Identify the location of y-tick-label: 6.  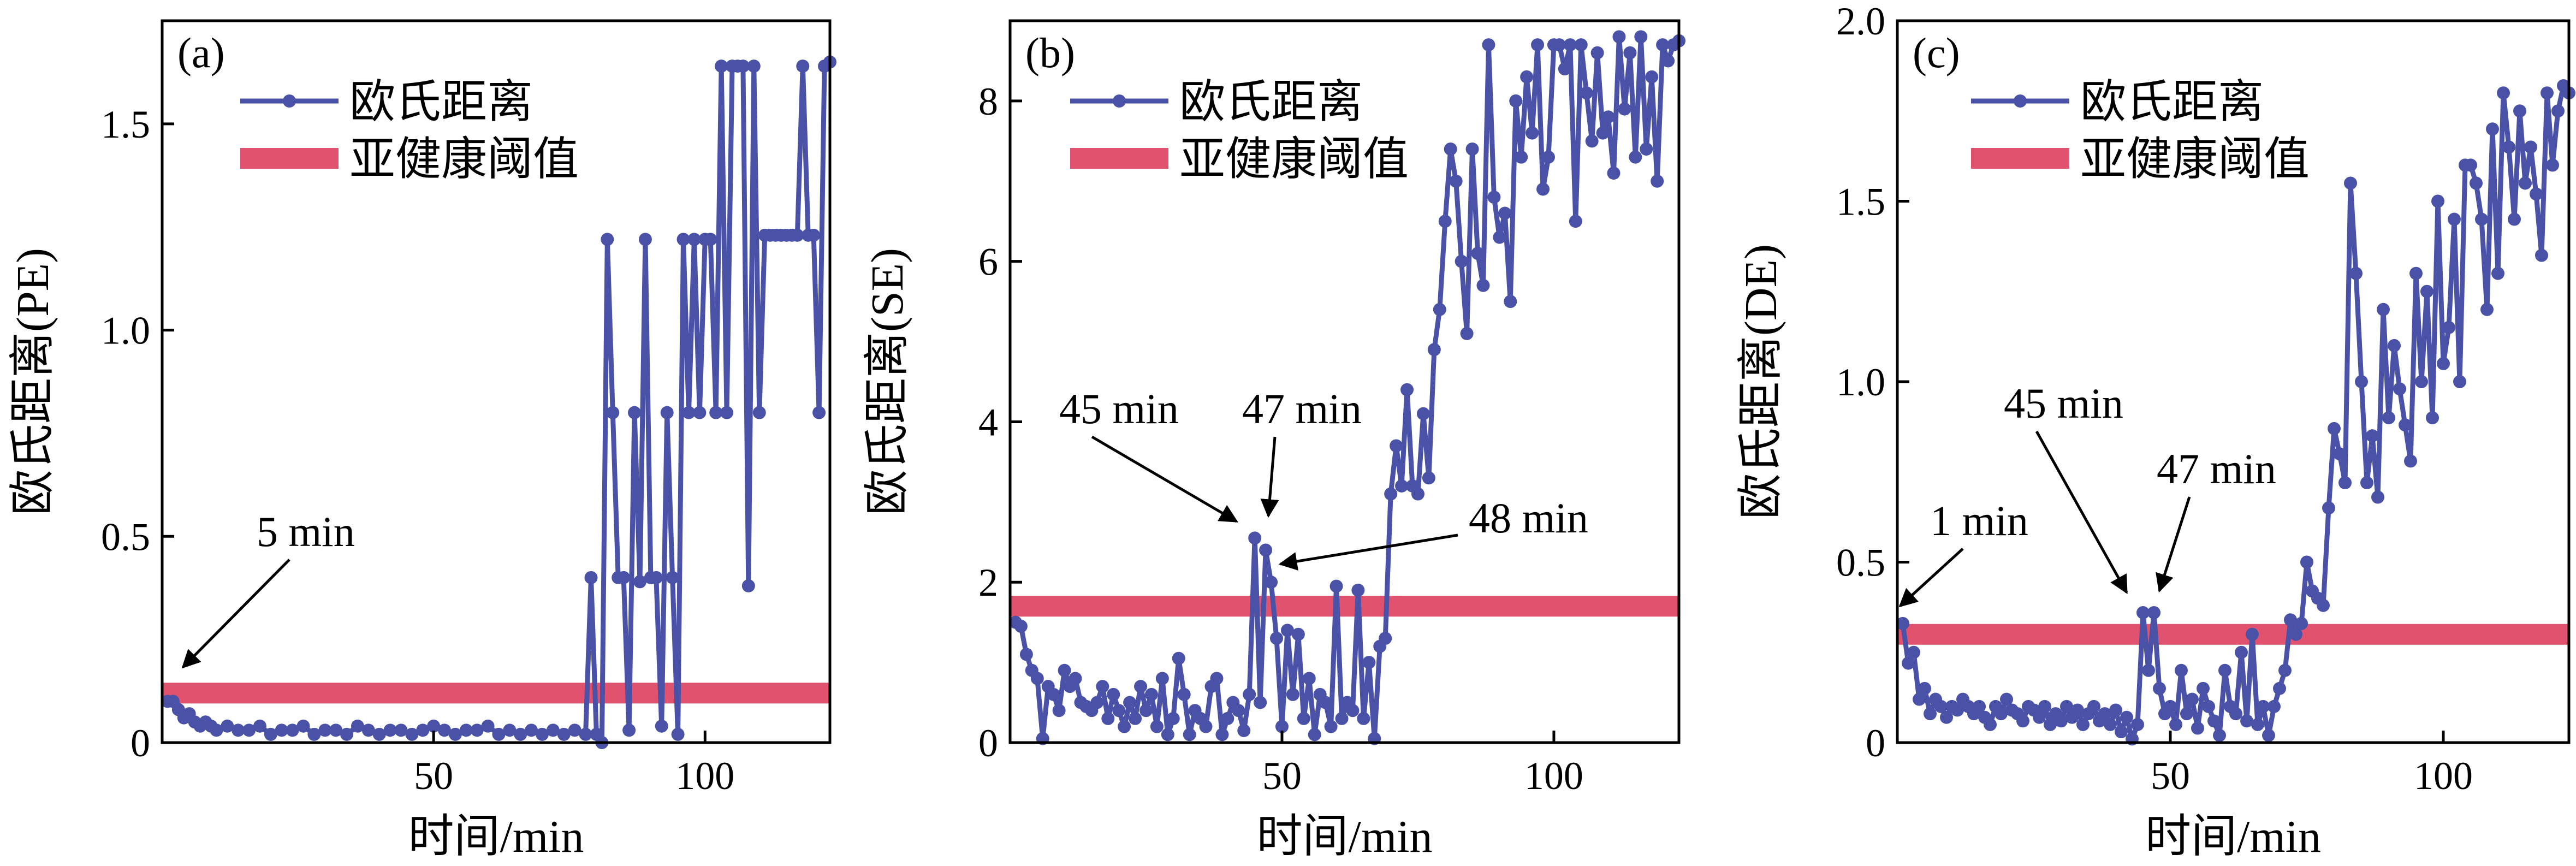
(988, 262).